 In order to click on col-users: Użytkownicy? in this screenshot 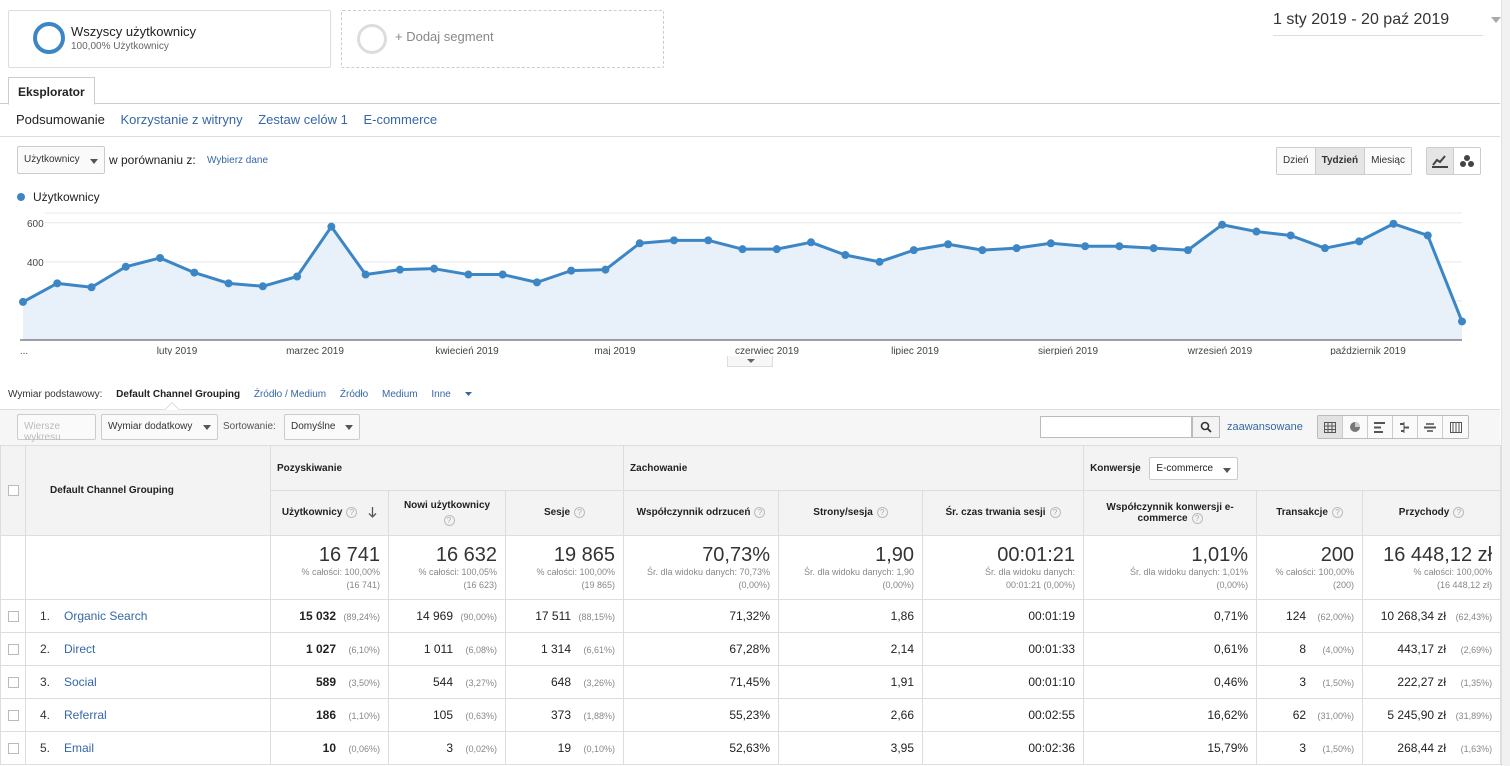, I will do `click(329, 513)`.